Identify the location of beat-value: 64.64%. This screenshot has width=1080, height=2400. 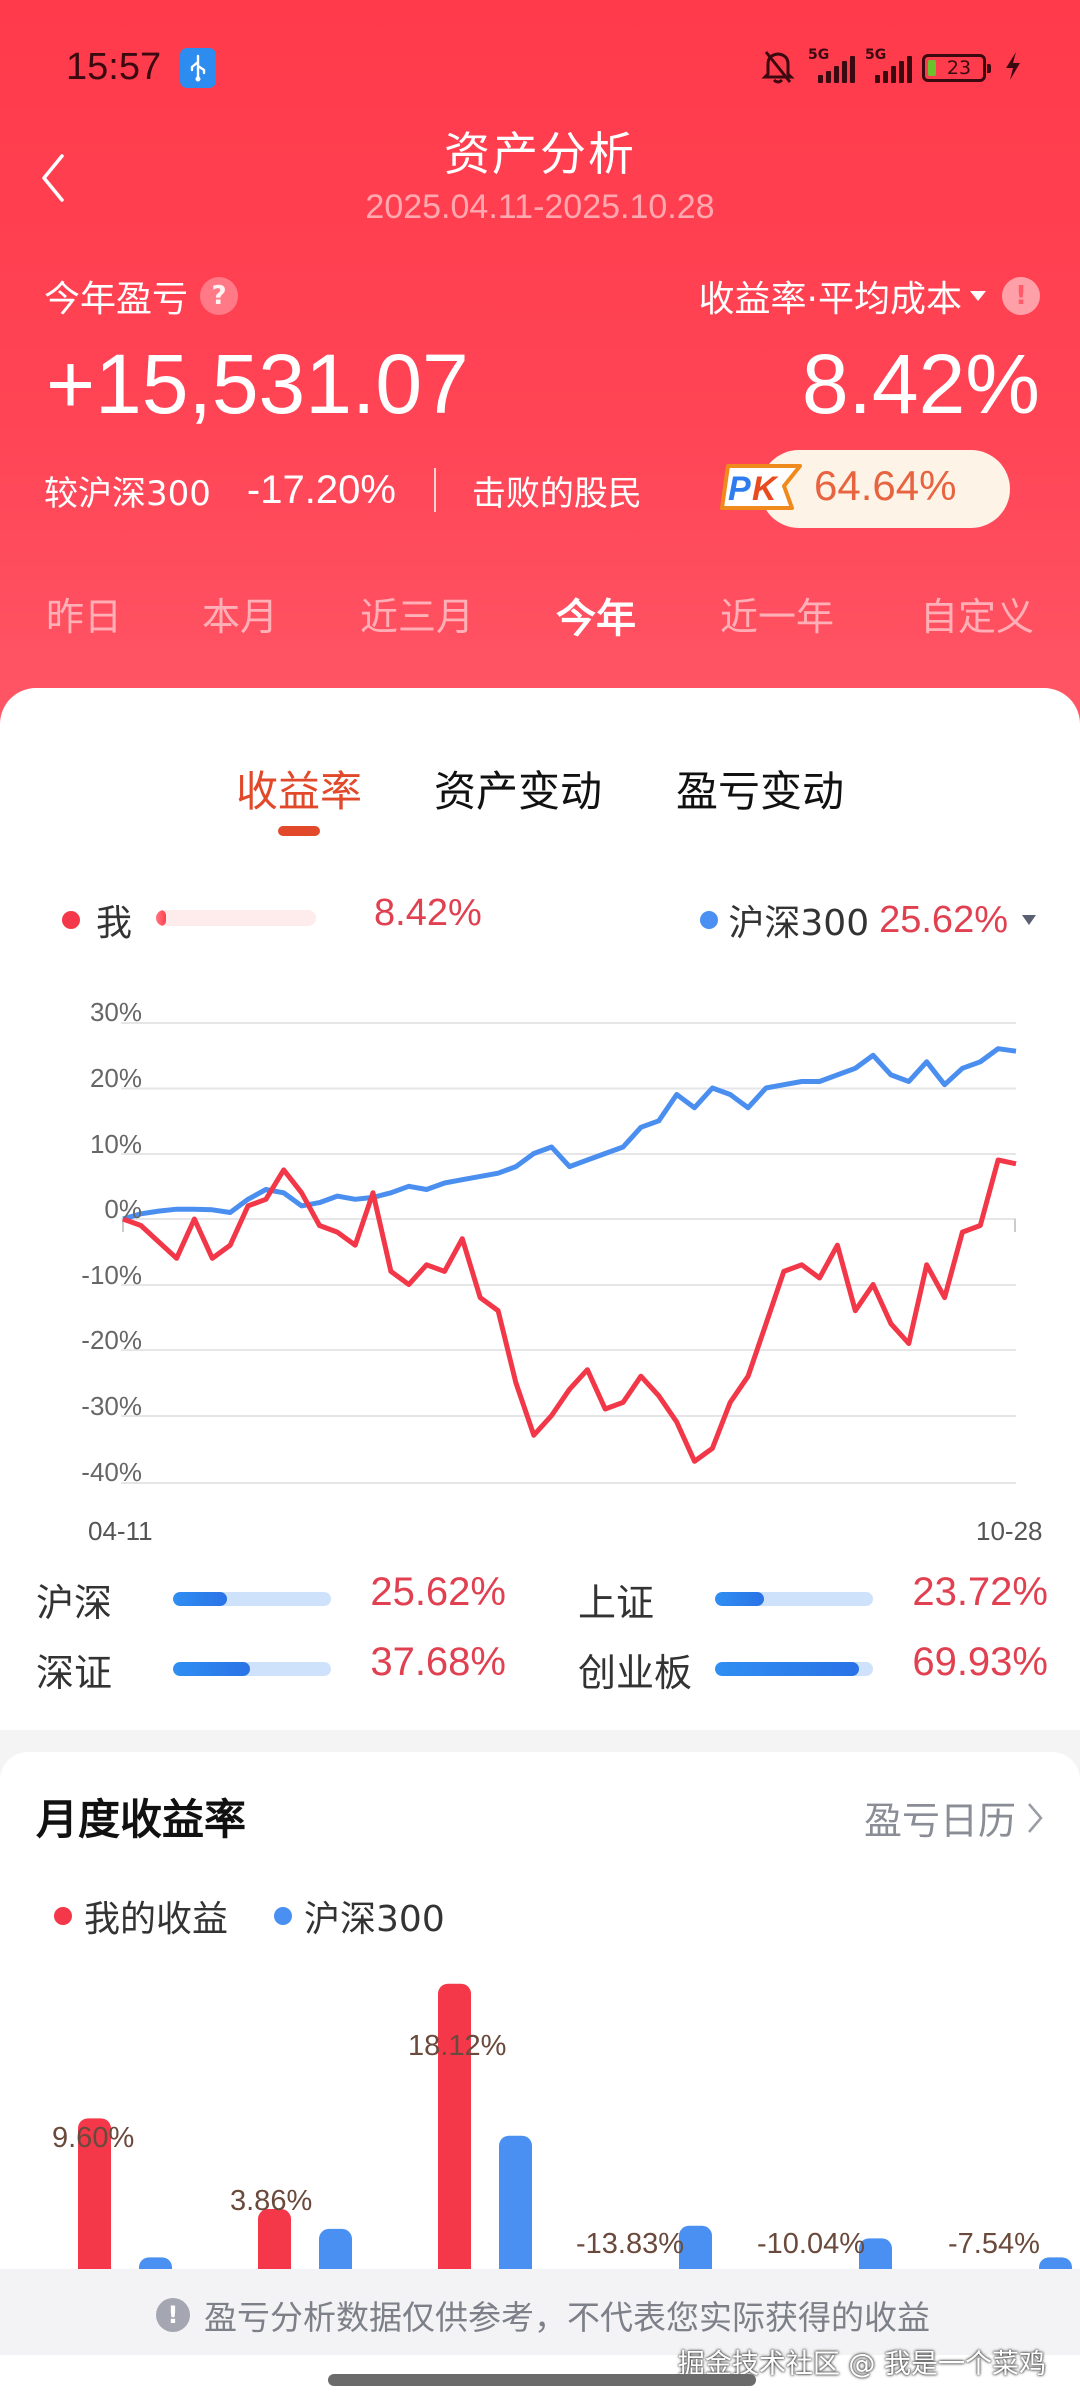
(885, 485).